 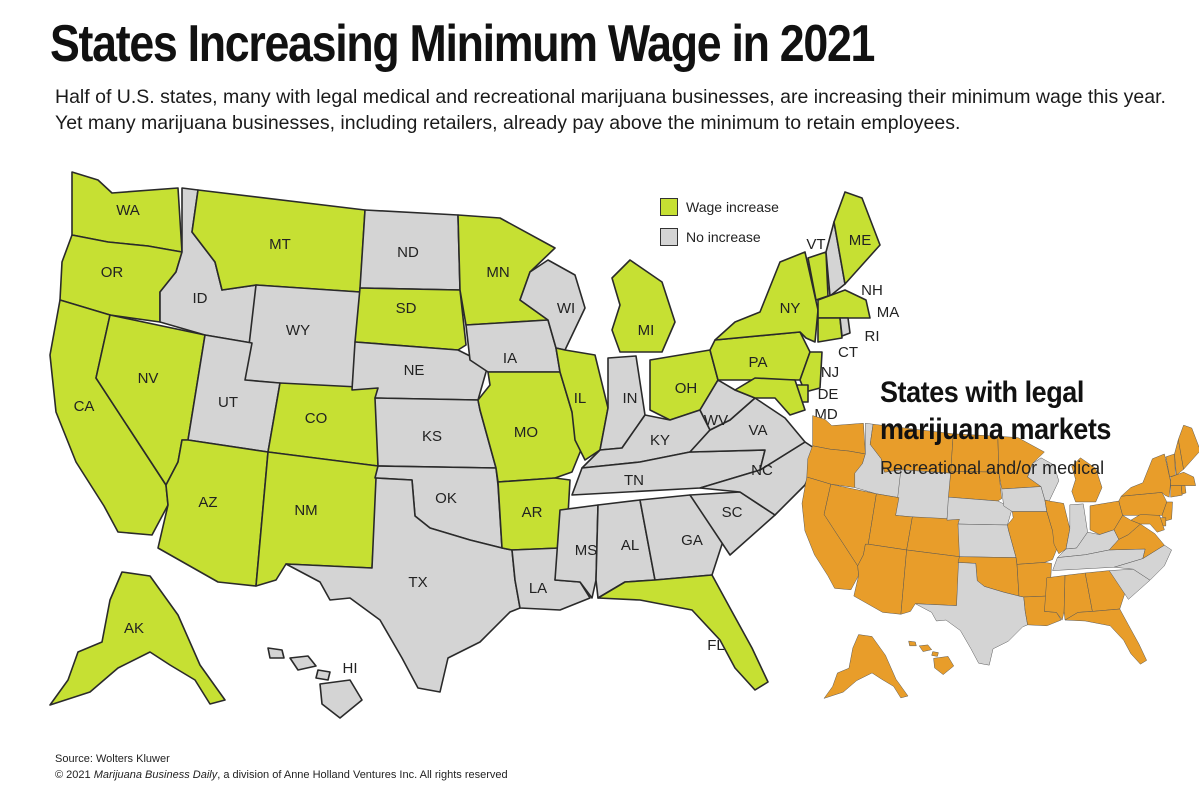 I want to click on state-label-ct: CT, so click(x=848, y=352).